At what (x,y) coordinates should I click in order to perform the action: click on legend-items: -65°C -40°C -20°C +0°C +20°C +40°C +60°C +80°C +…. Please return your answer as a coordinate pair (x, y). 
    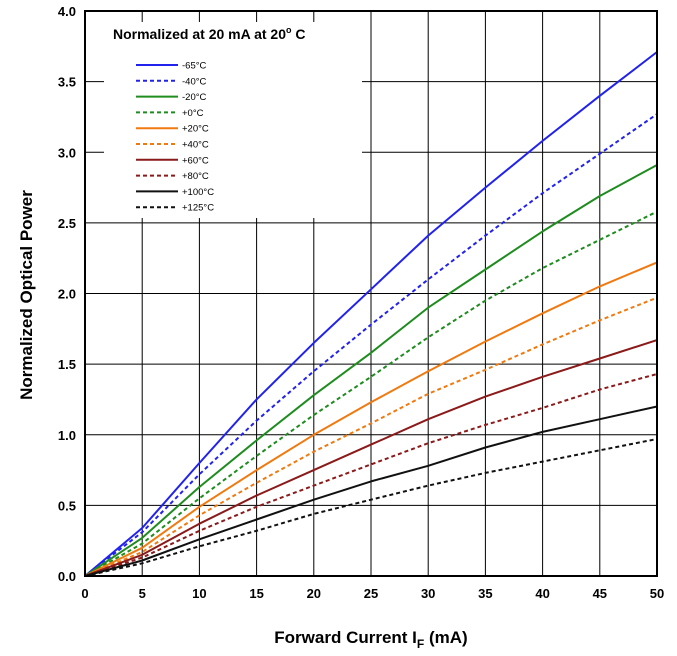
    Looking at the image, I should click on (175, 137).